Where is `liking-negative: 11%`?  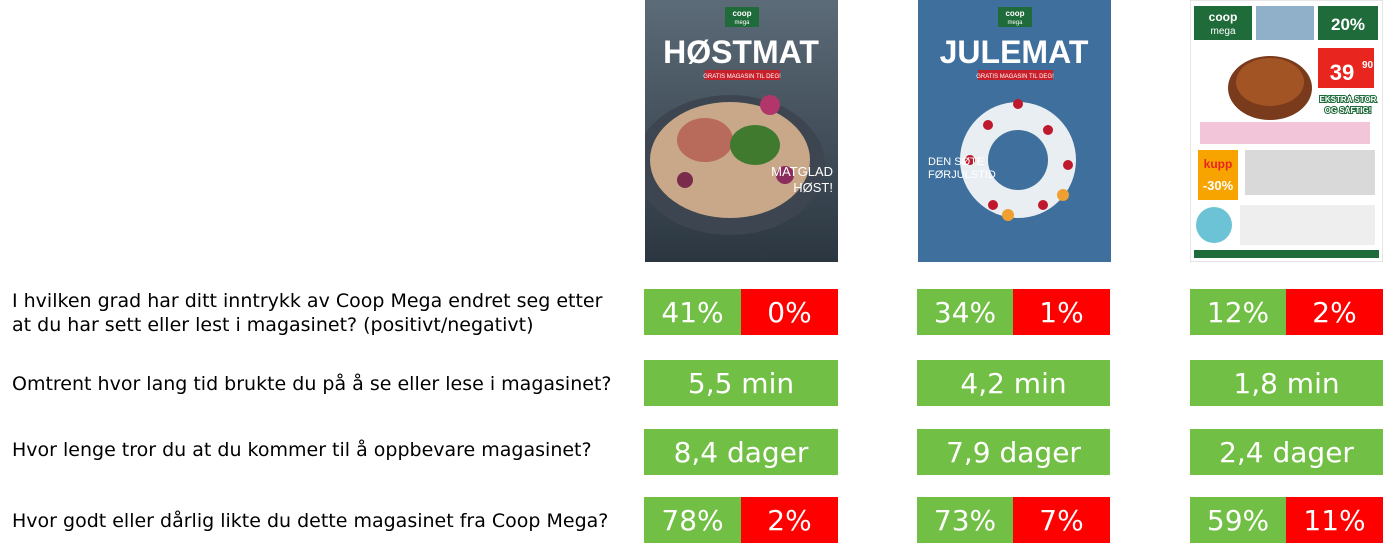
liking-negative: 11% is located at coordinates (1334, 520).